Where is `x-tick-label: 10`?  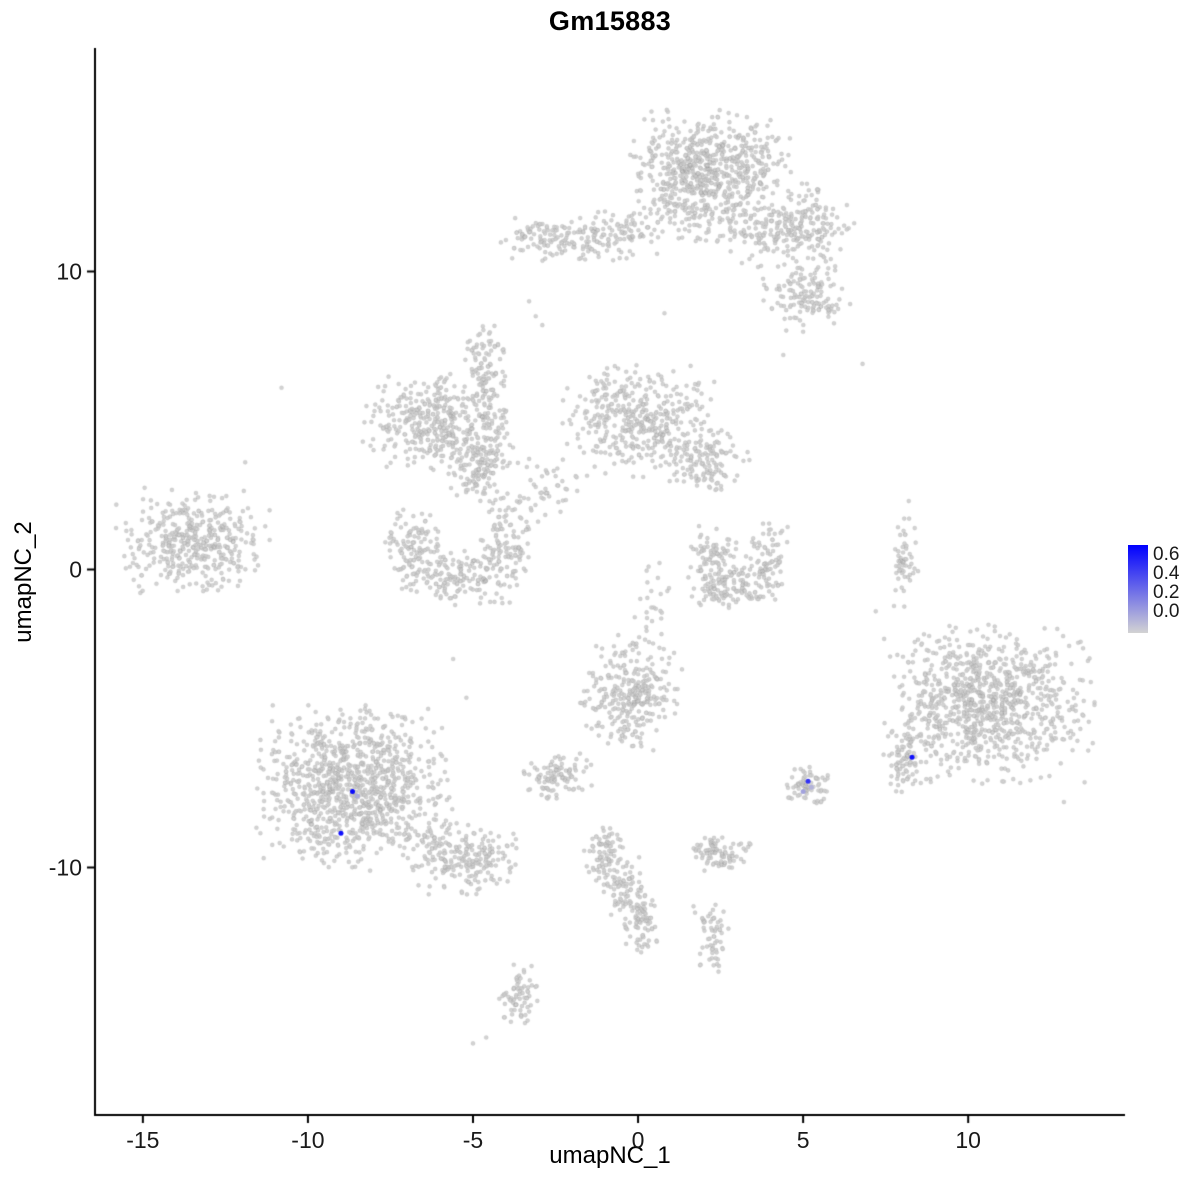 x-tick-label: 10 is located at coordinates (968, 1140).